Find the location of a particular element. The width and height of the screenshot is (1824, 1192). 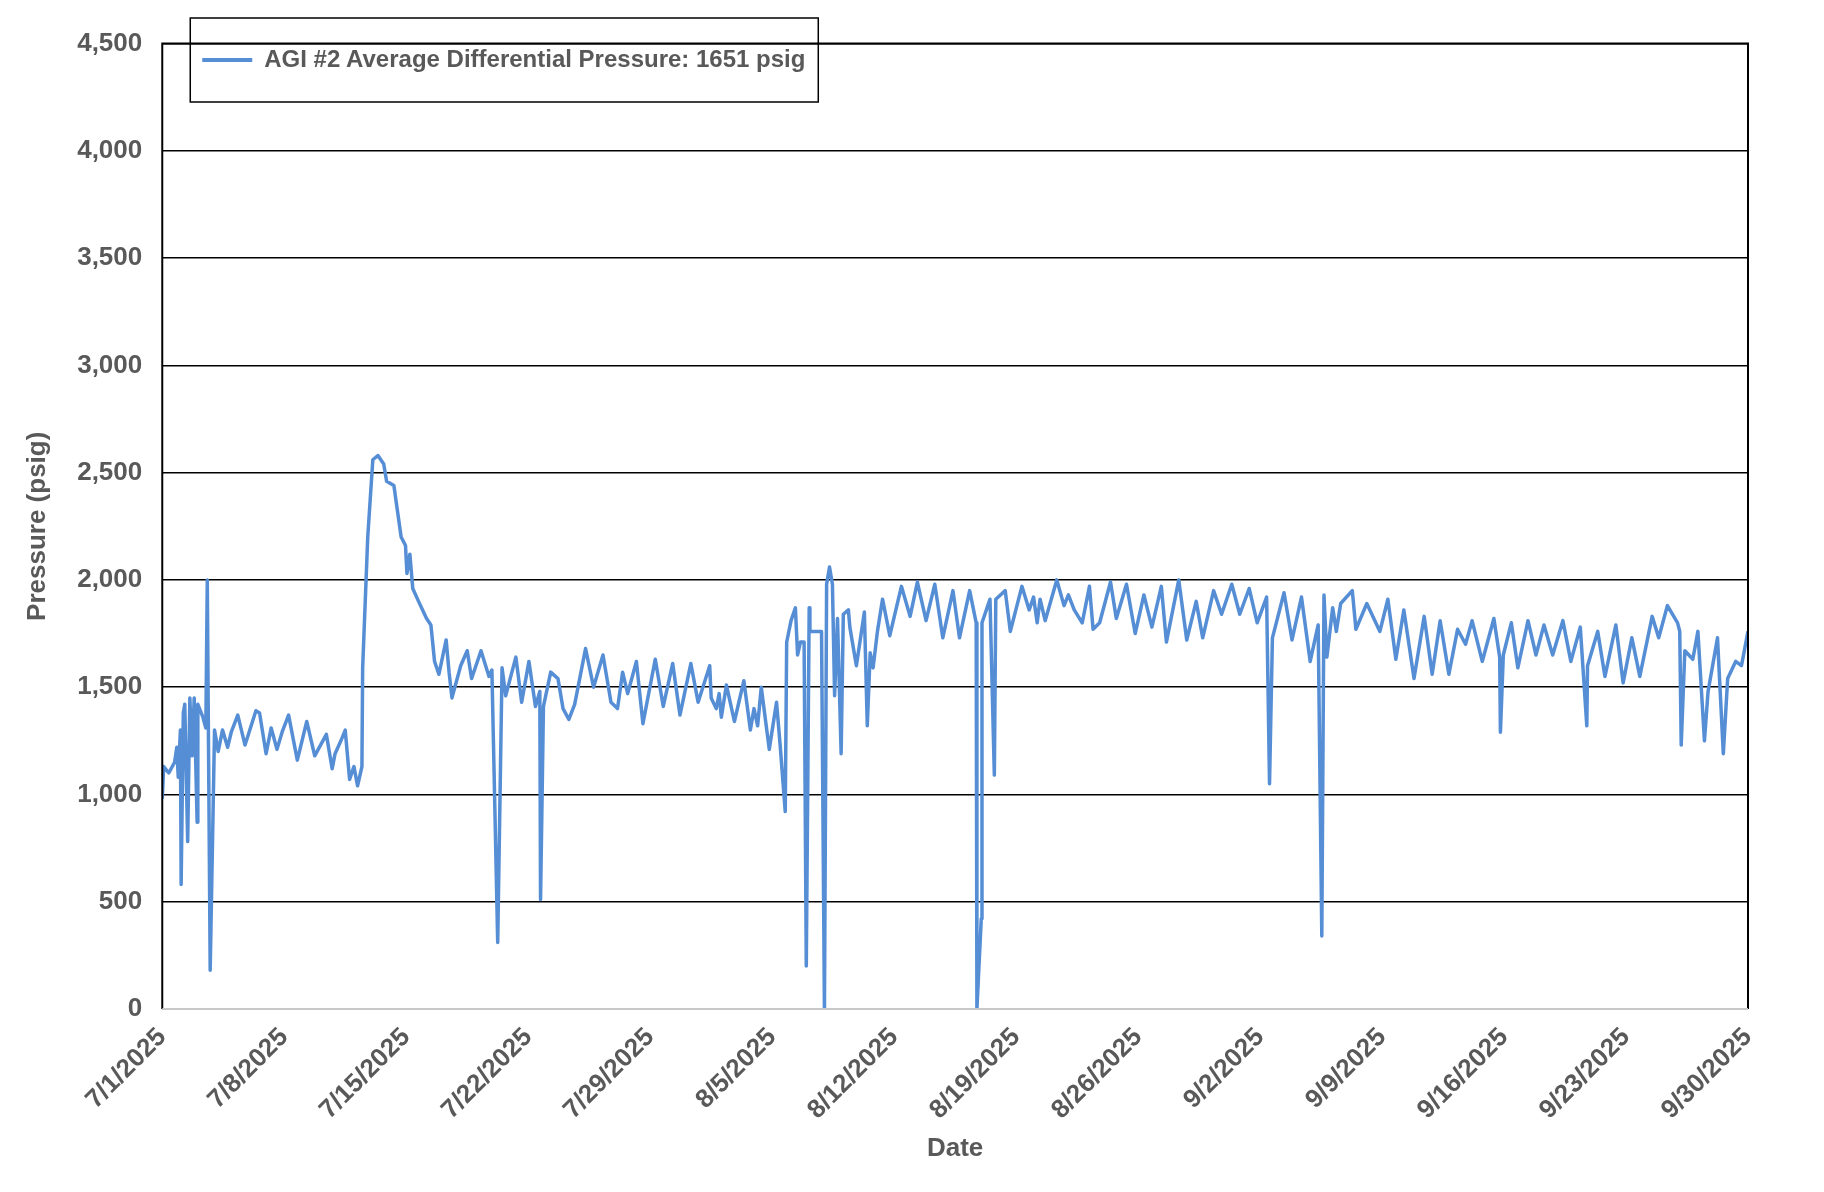

y-tick-label: 1,500 is located at coordinates (110, 685).